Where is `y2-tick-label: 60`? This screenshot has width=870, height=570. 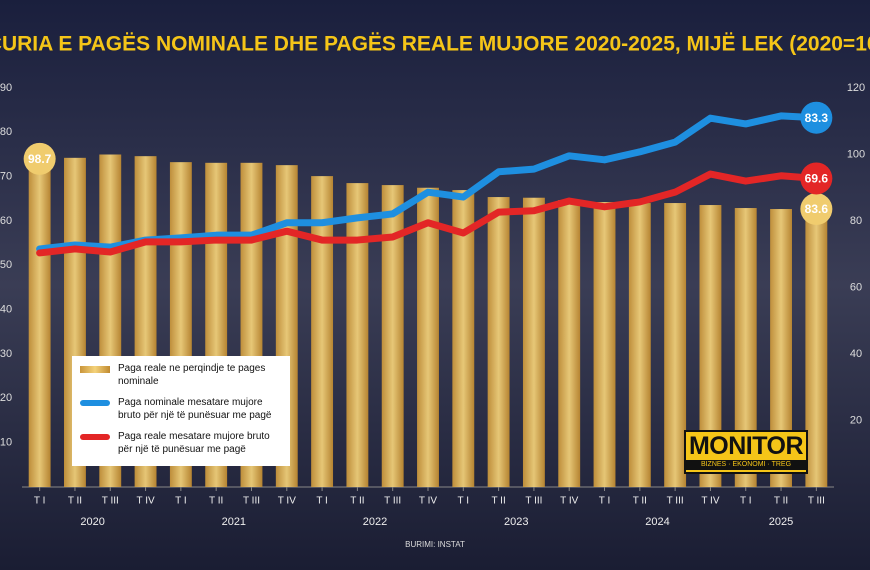 y2-tick-label: 60 is located at coordinates (856, 287).